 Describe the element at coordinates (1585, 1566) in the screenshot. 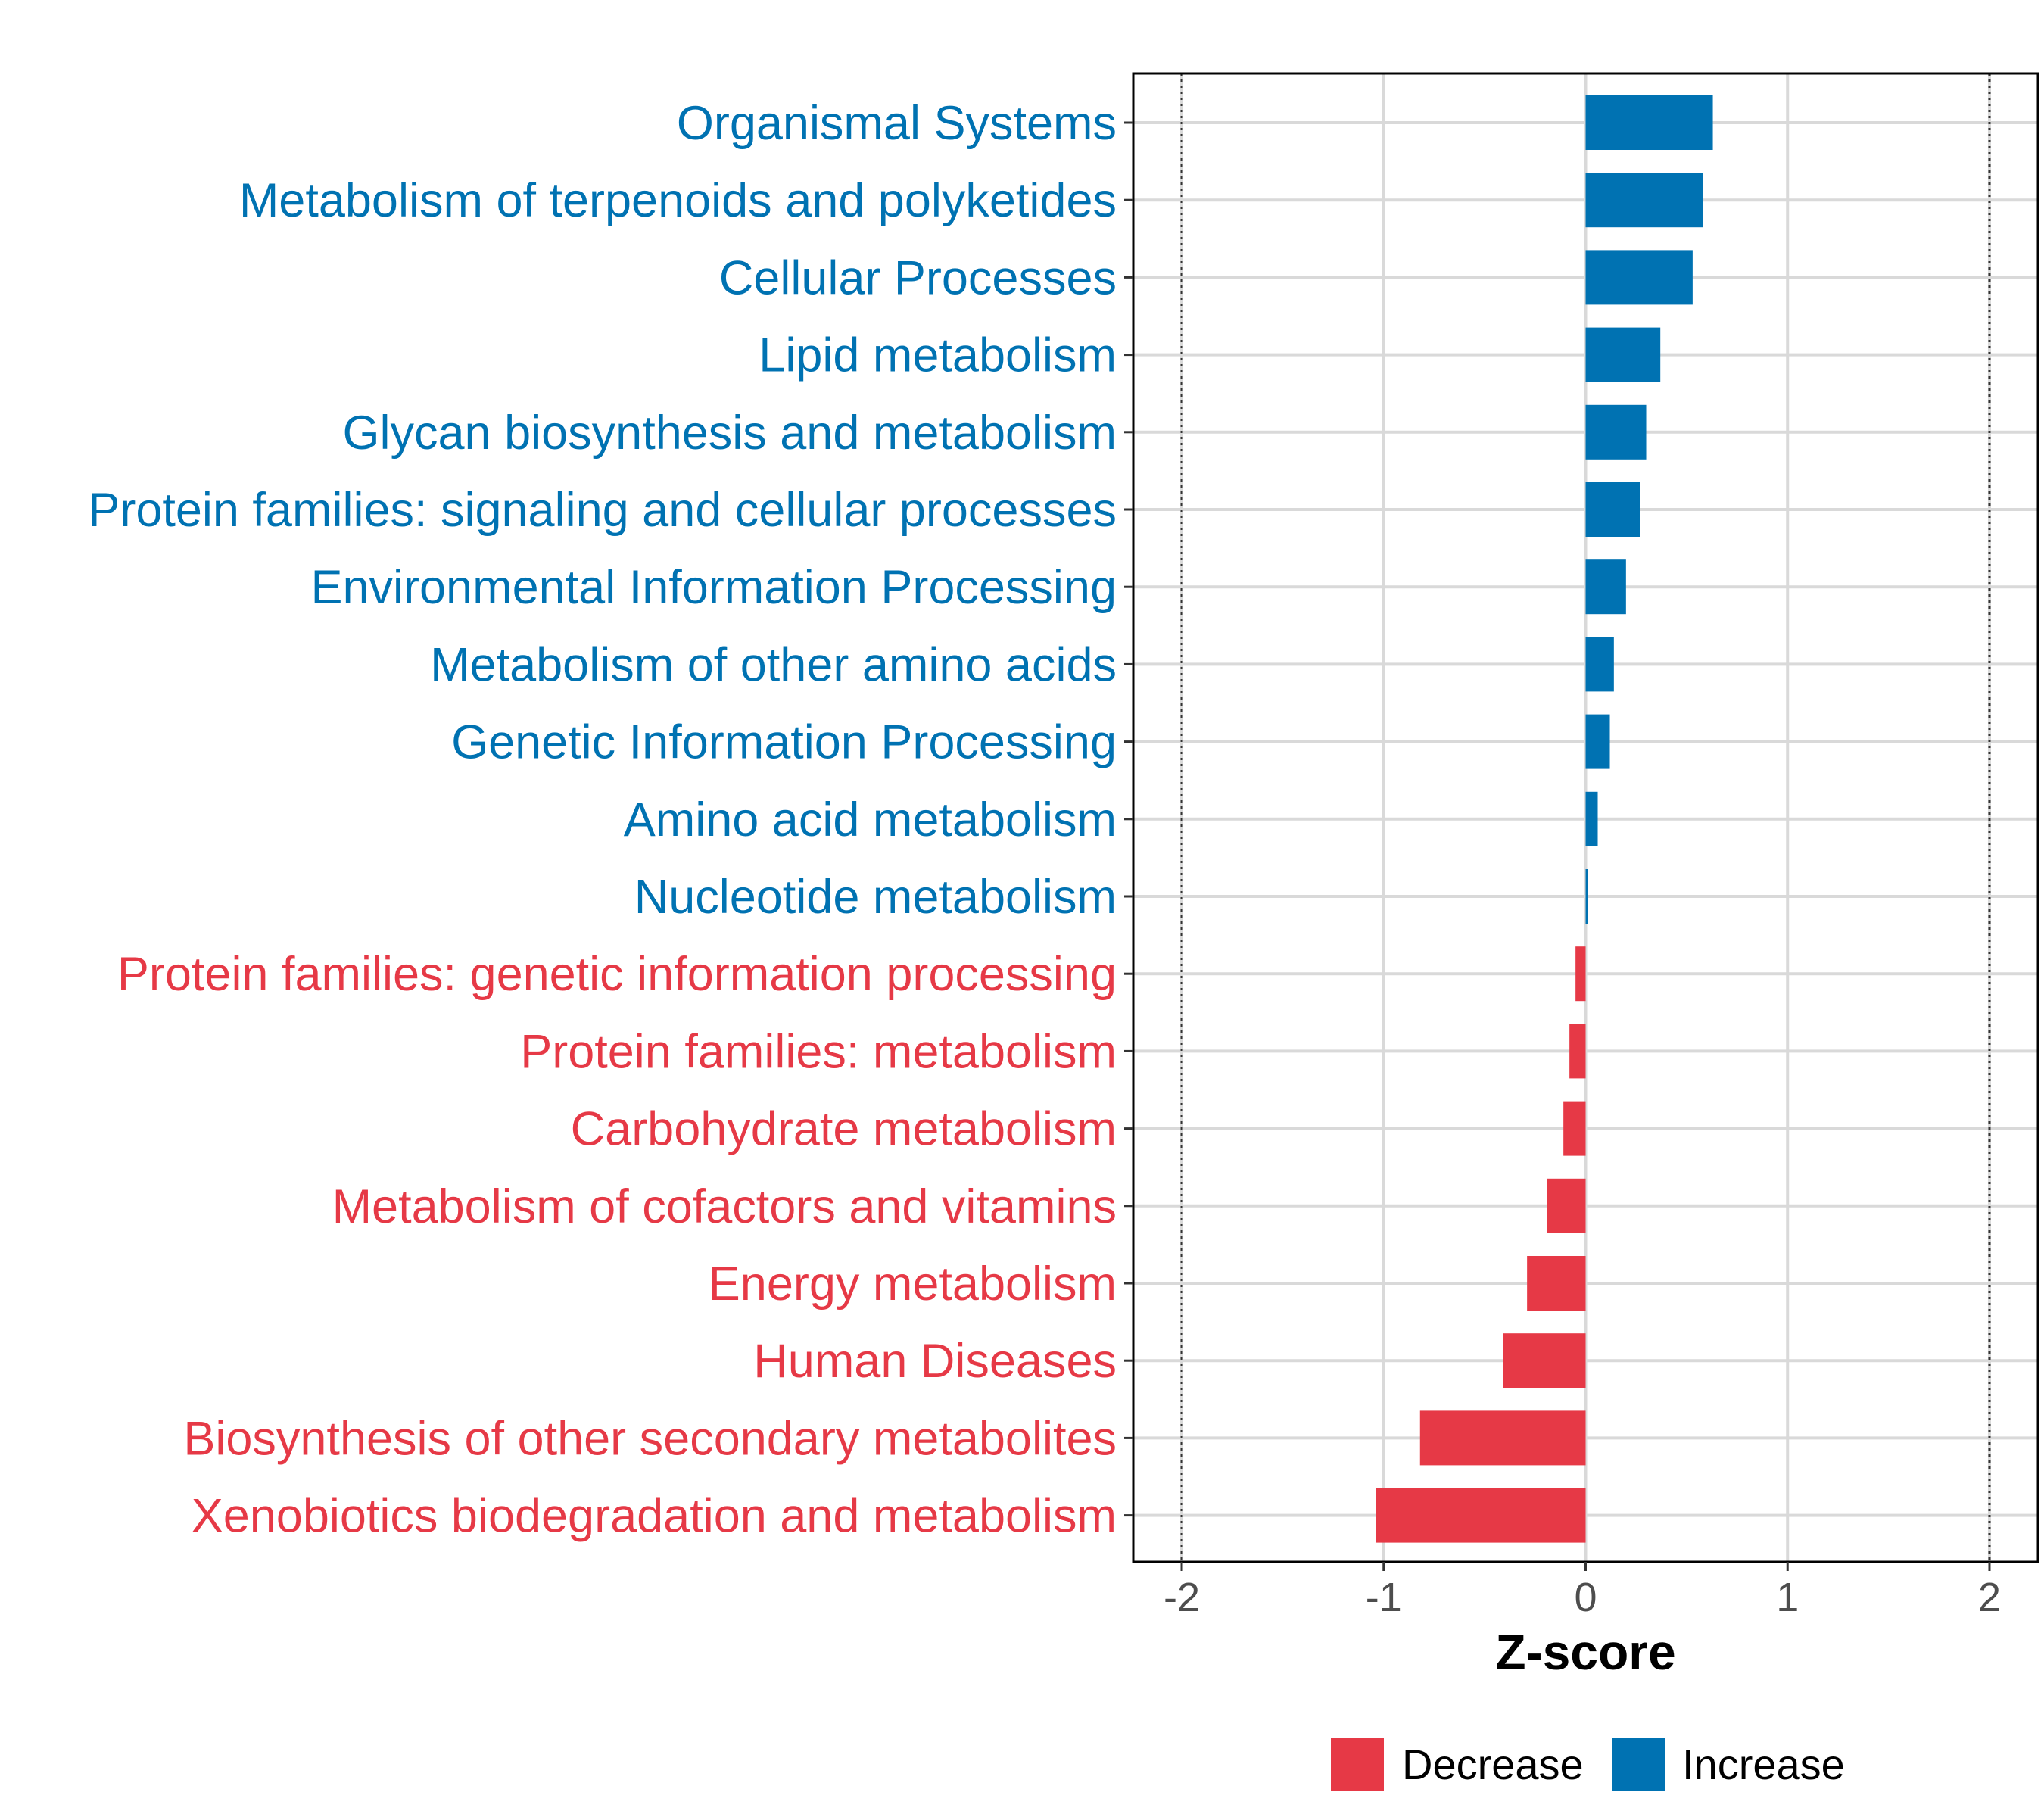

I see `x-axis-ticks` at that location.